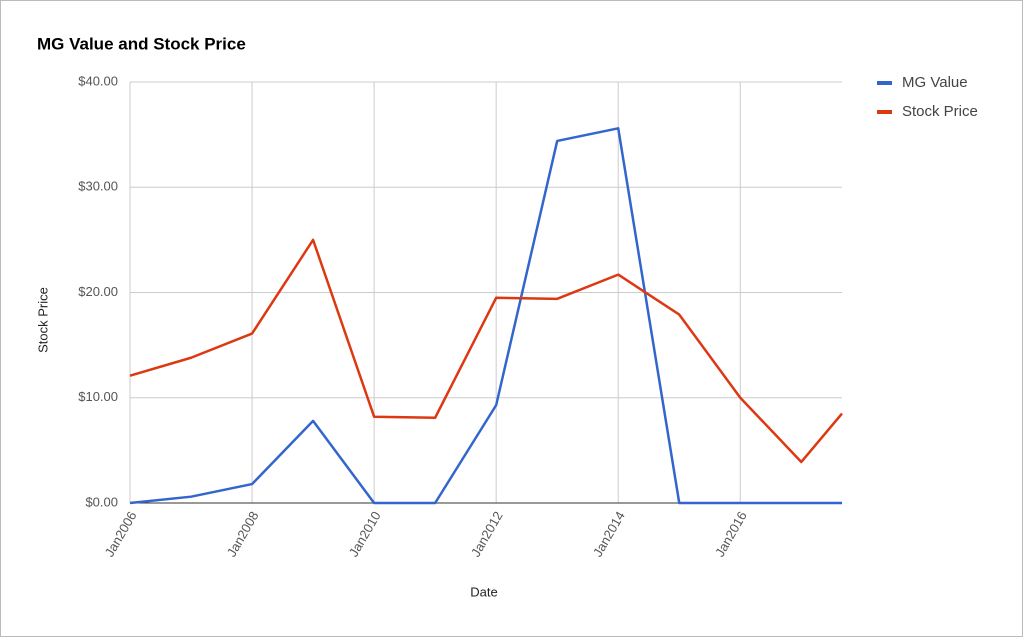  Describe the element at coordinates (98, 396) in the screenshot. I see `y-tick-label: $10.00` at that location.